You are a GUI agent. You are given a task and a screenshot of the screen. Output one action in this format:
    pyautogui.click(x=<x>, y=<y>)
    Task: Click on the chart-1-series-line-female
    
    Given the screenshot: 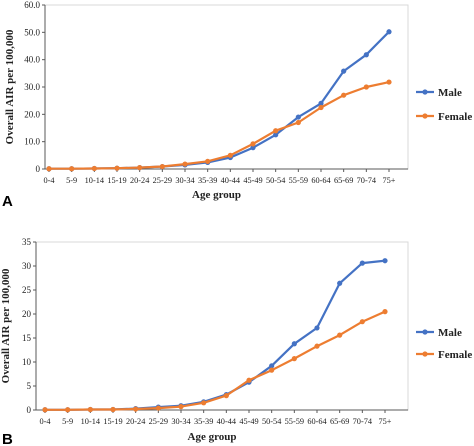 What is the action you would take?
    pyautogui.click(x=219, y=125)
    